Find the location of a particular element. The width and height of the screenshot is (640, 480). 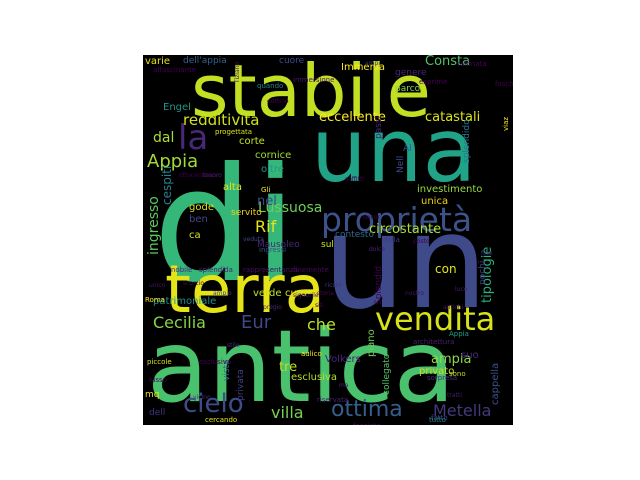

word: dell'appia is located at coordinates (205, 61).